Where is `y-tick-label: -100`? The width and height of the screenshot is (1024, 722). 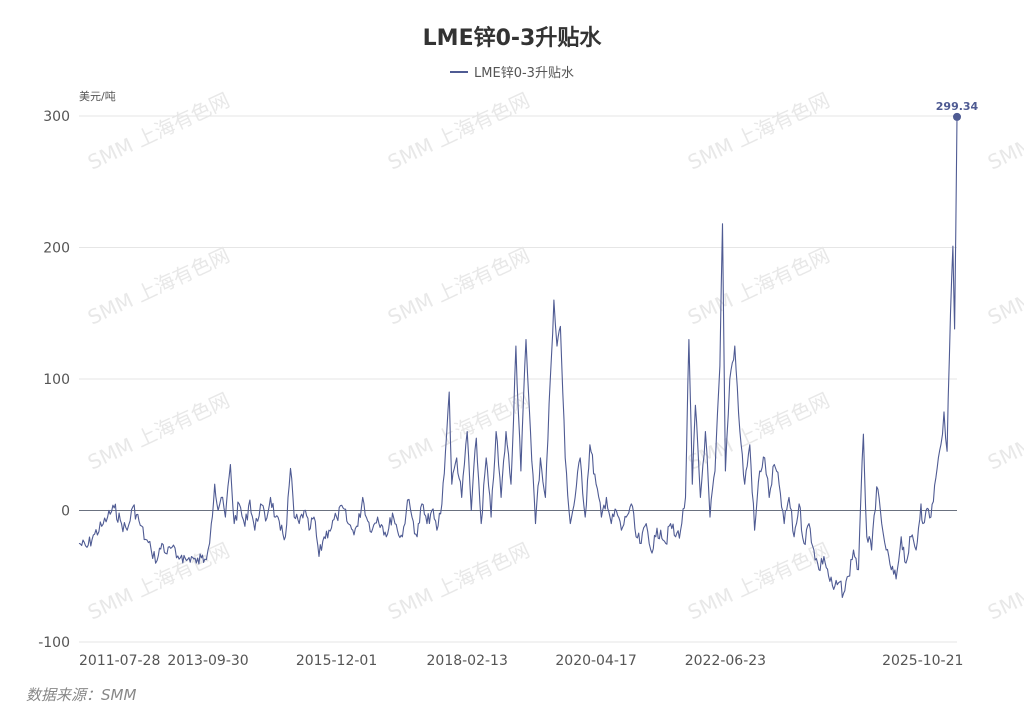 y-tick-label: -100 is located at coordinates (54, 643).